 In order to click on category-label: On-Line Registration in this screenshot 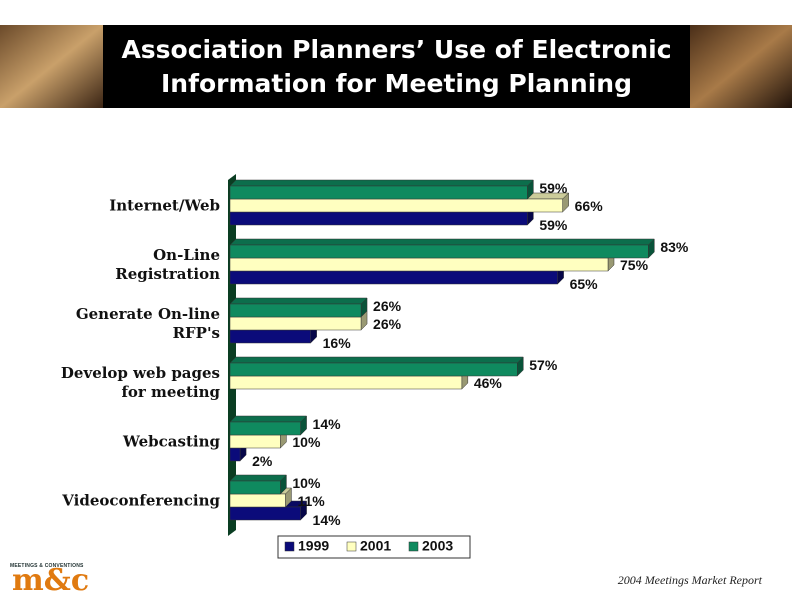, I will do `click(167, 264)`.